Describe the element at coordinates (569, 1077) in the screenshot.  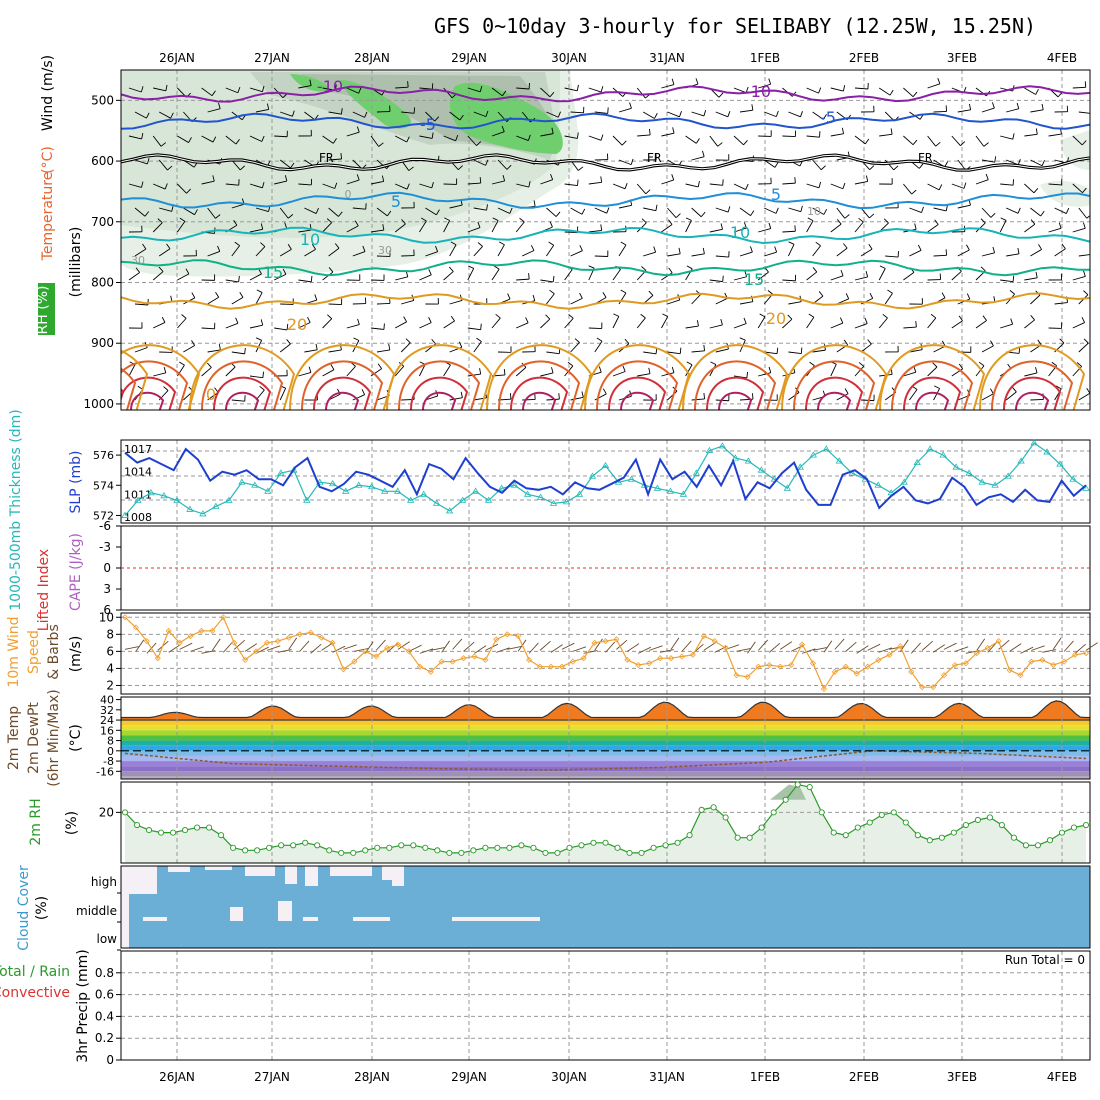
I see `date-label: 30JAN` at that location.